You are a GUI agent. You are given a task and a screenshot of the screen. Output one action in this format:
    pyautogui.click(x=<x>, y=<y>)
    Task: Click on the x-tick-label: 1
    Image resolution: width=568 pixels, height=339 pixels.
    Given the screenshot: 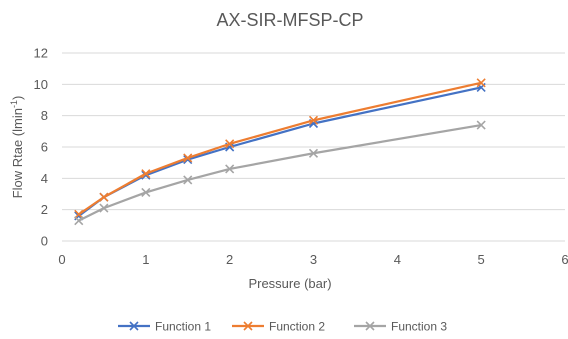 What is the action you would take?
    pyautogui.click(x=145, y=259)
    